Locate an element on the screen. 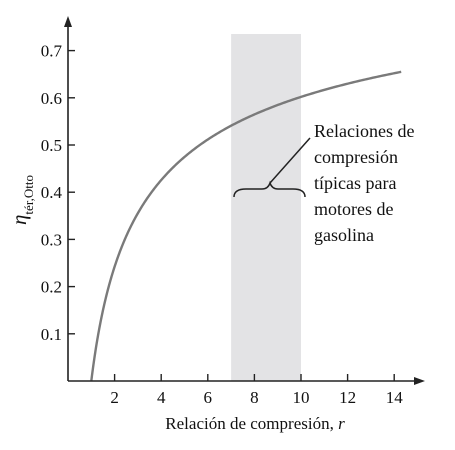 This screenshot has height=450, width=455. annotation-line: motores de is located at coordinates (353, 209).